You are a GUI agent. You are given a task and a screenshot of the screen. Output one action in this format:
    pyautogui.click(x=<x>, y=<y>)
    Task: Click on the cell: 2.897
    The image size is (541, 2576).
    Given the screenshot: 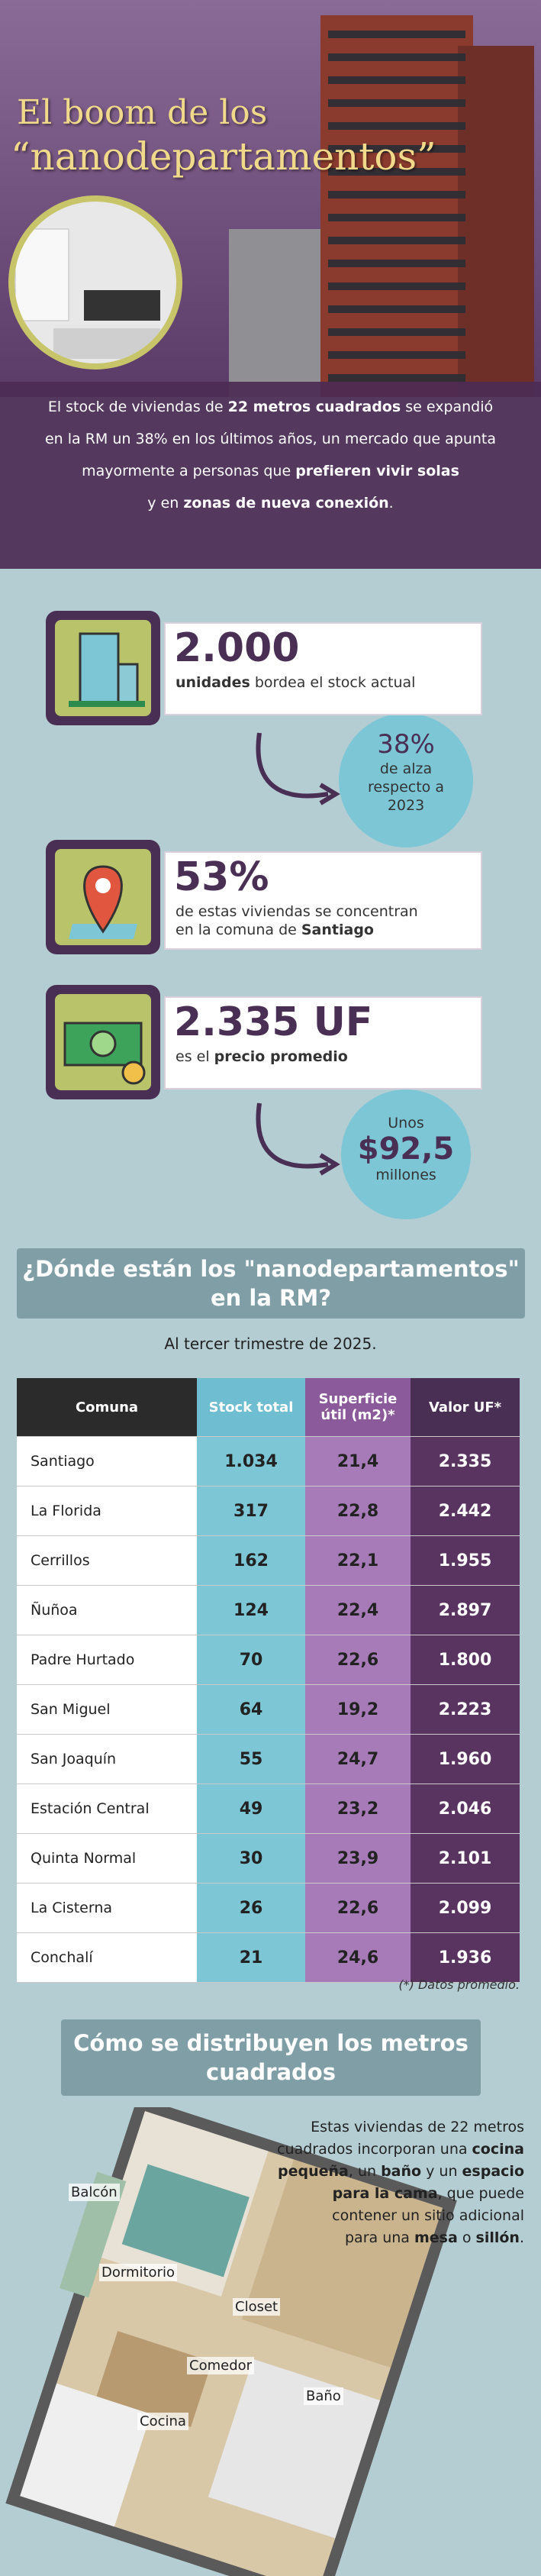 What is the action you would take?
    pyautogui.click(x=465, y=1610)
    